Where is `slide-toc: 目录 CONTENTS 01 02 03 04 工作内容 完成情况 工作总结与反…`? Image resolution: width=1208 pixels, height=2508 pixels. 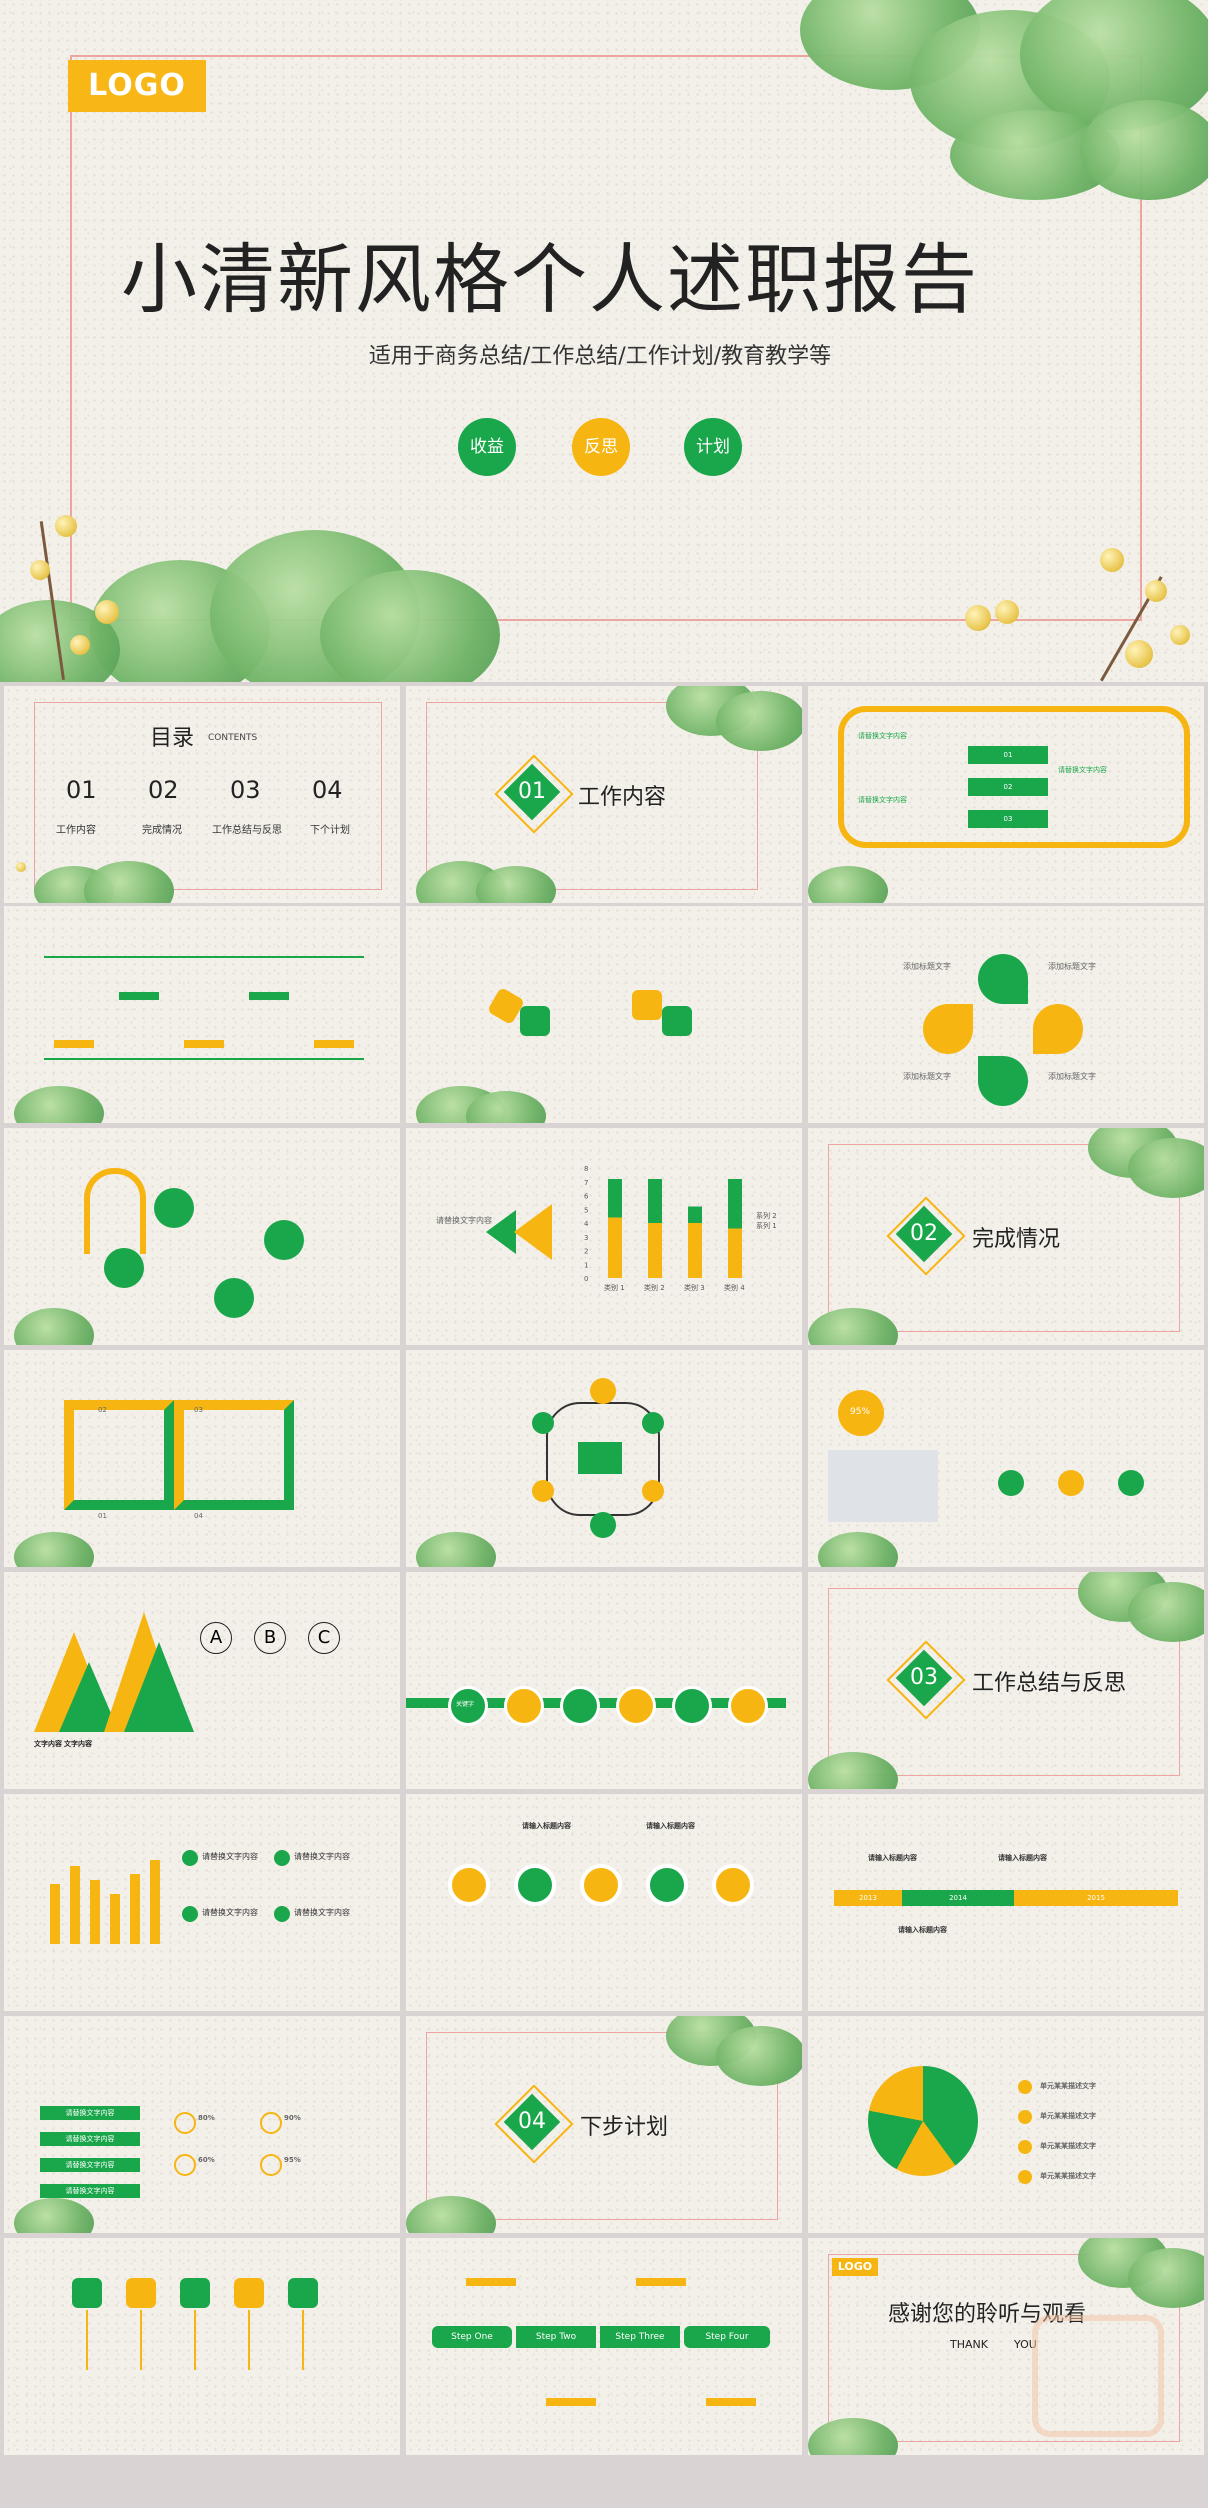
slide-toc: 目录 CONTENTS 01 02 03 04 工作内容 完成情况 工作总结与反… is located at coordinates (202, 794).